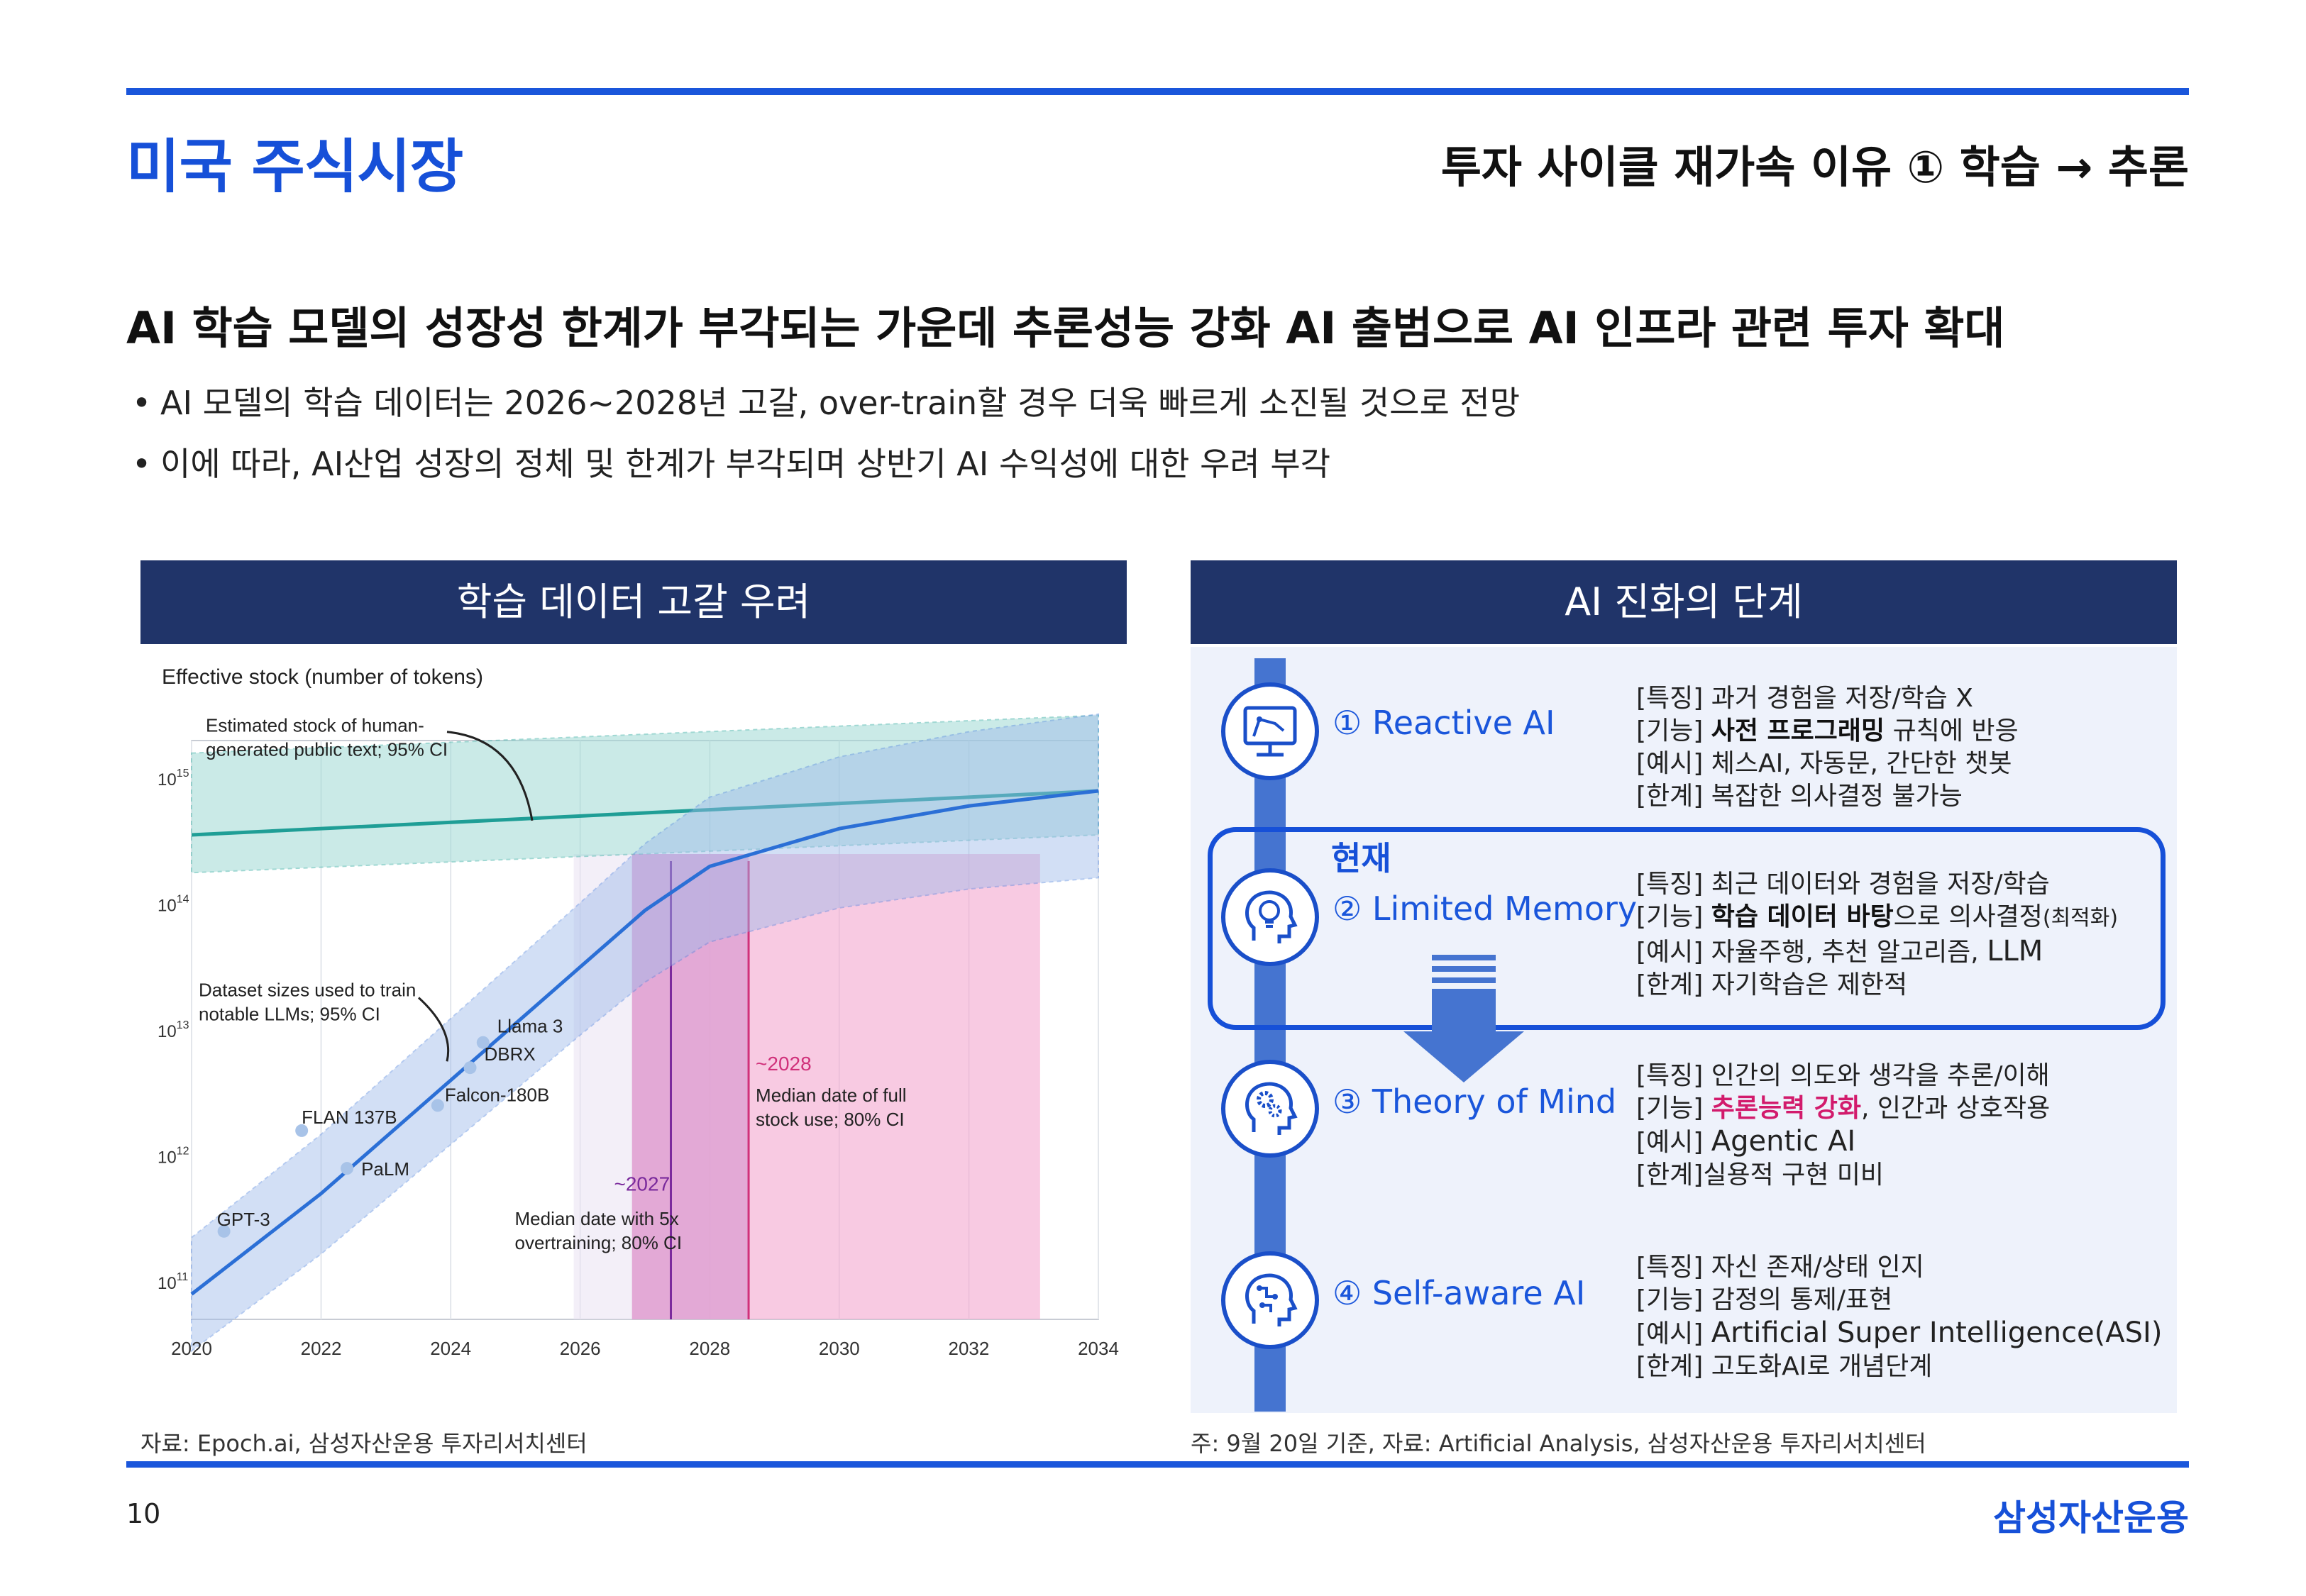 The image size is (2306, 1596). Describe the element at coordinates (839, 1348) in the screenshot. I see `x-tick-label: 2030` at that location.